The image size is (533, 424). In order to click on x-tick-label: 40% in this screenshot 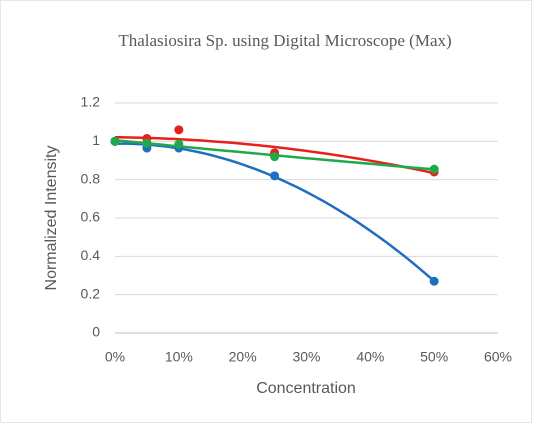, I will do `click(370, 357)`.